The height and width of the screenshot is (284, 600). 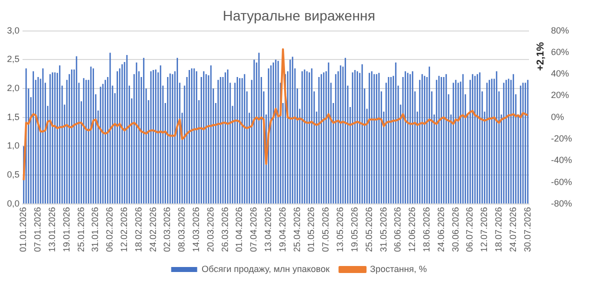 What do you see at coordinates (109, 229) in the screenshot?
I see `x-tick-label: 06.02.2026` at bounding box center [109, 229].